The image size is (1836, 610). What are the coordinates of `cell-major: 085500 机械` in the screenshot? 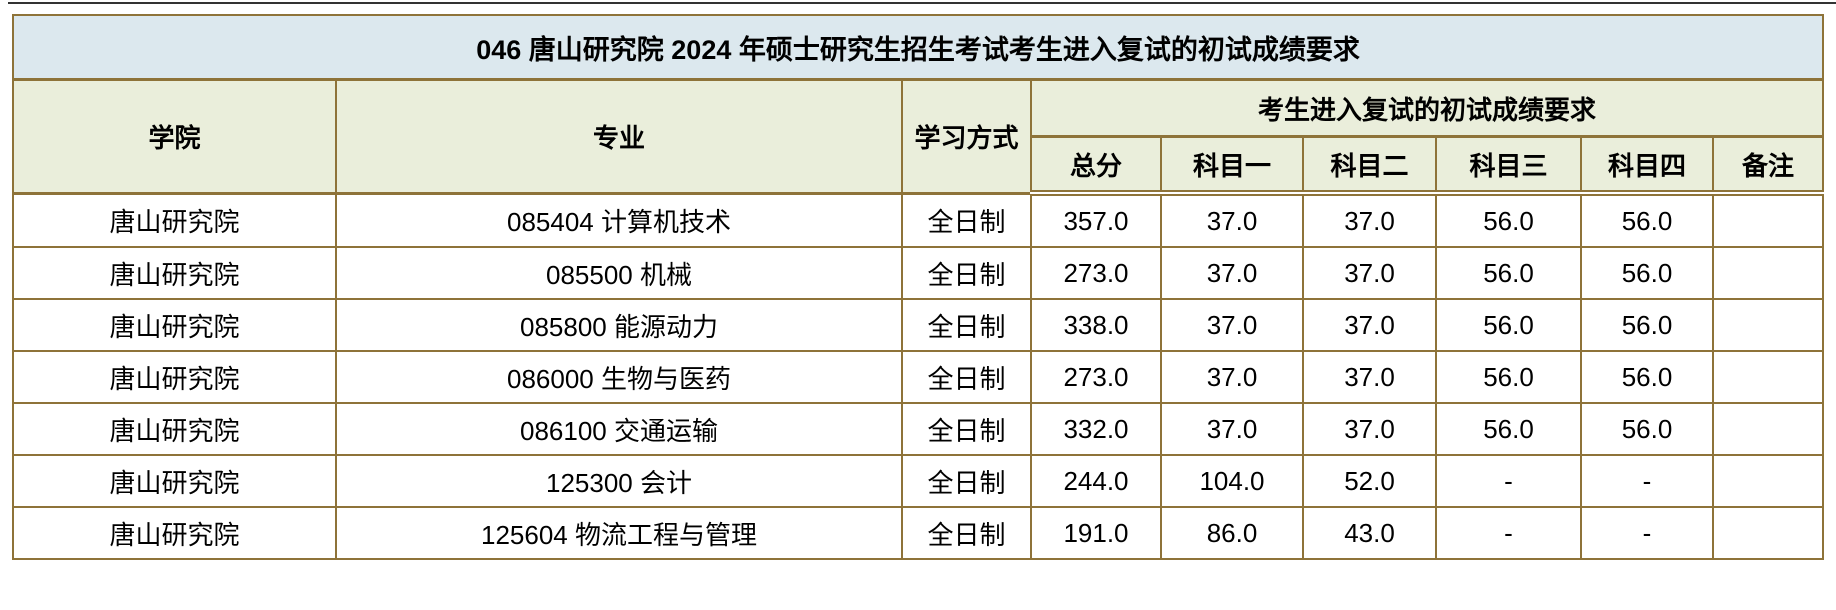 It's located at (619, 273).